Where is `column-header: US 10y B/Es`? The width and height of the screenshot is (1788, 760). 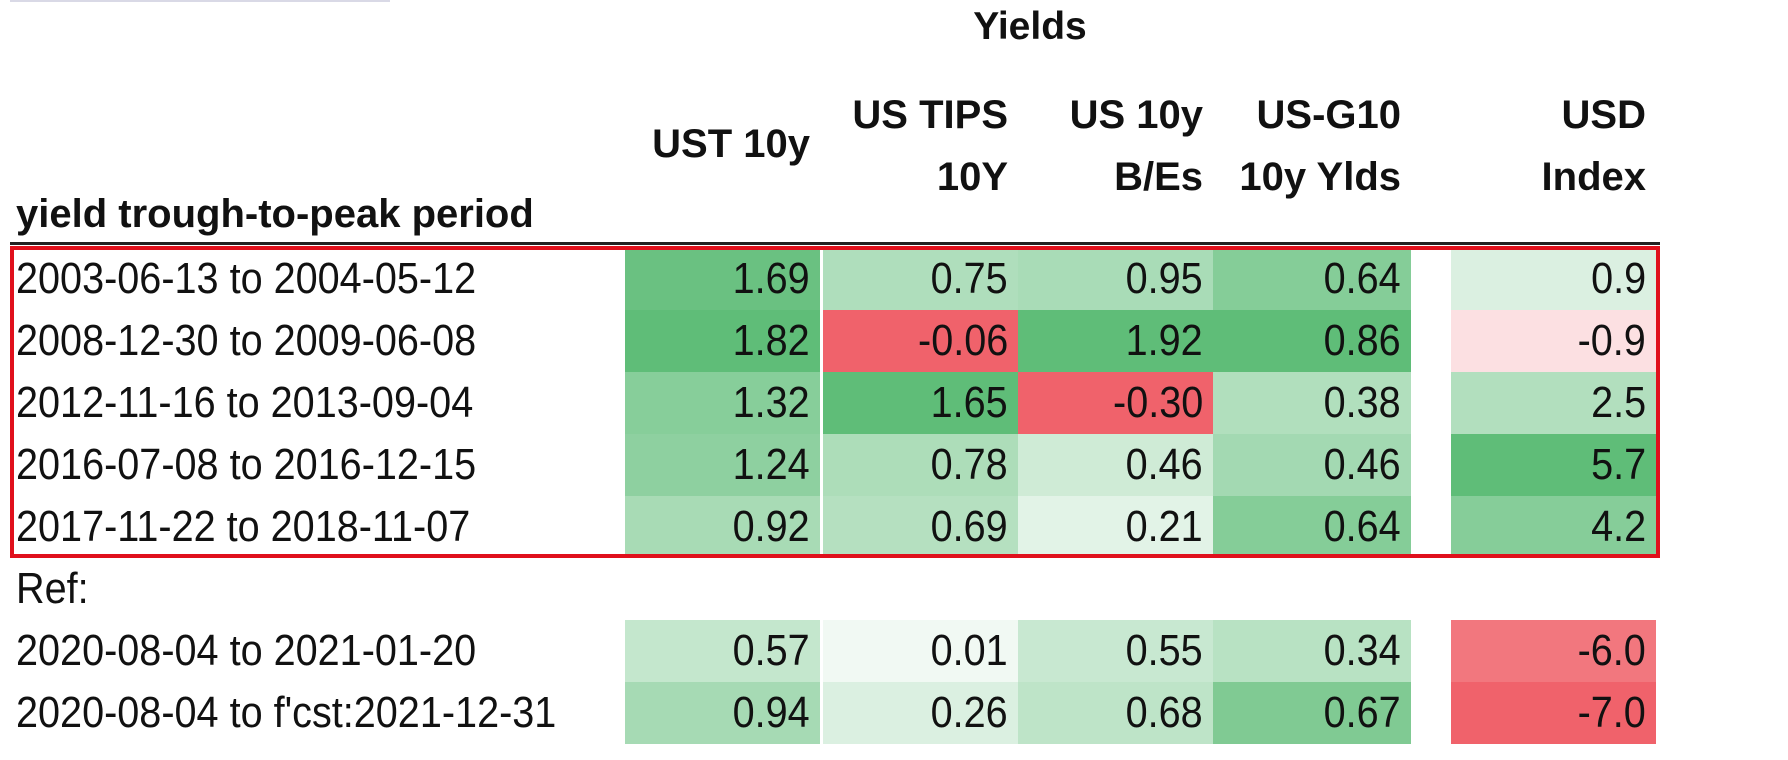
column-header: US 10y B/Es is located at coordinates (1136, 146).